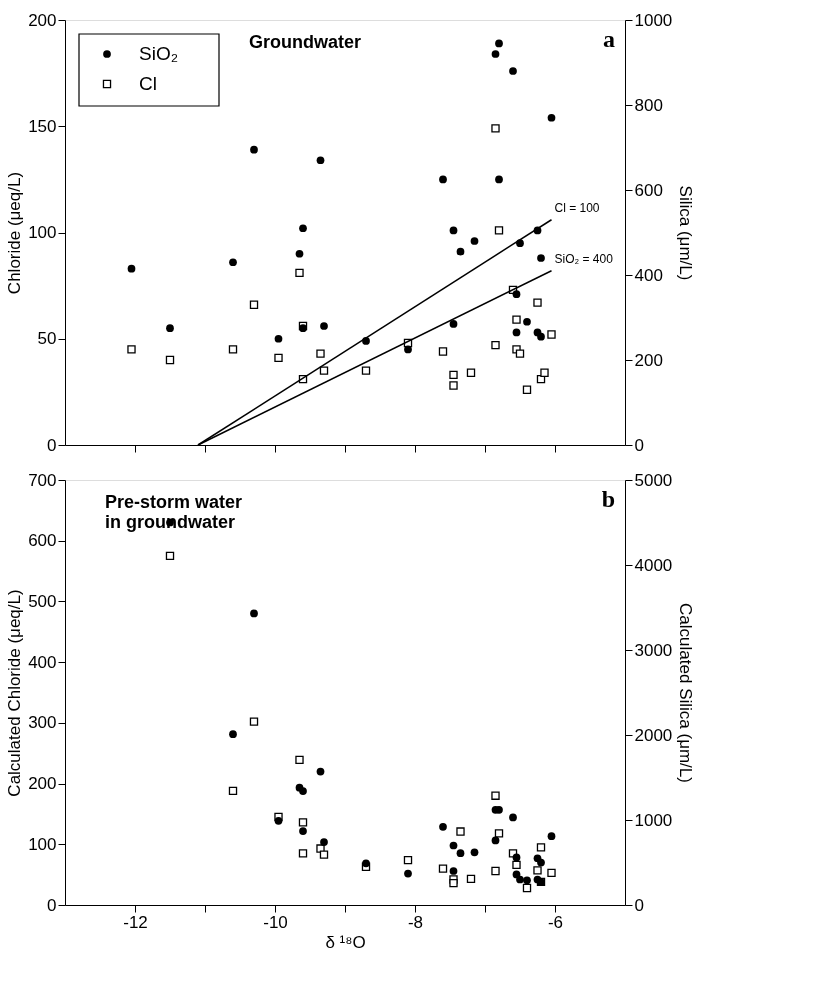  What do you see at coordinates (648, 275) in the screenshot?
I see `y2-tick-label: 400` at bounding box center [648, 275].